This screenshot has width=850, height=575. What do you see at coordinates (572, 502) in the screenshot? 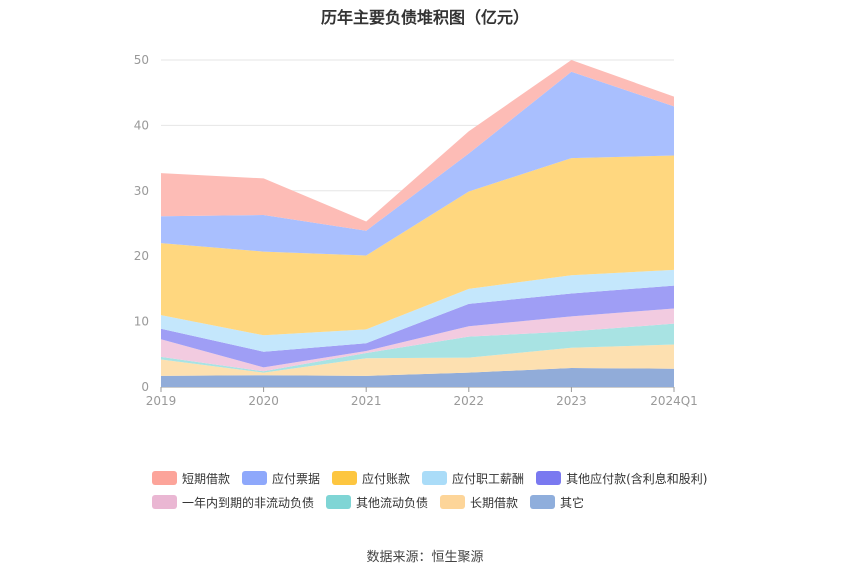
I see `legend-label: 其它` at bounding box center [572, 502].